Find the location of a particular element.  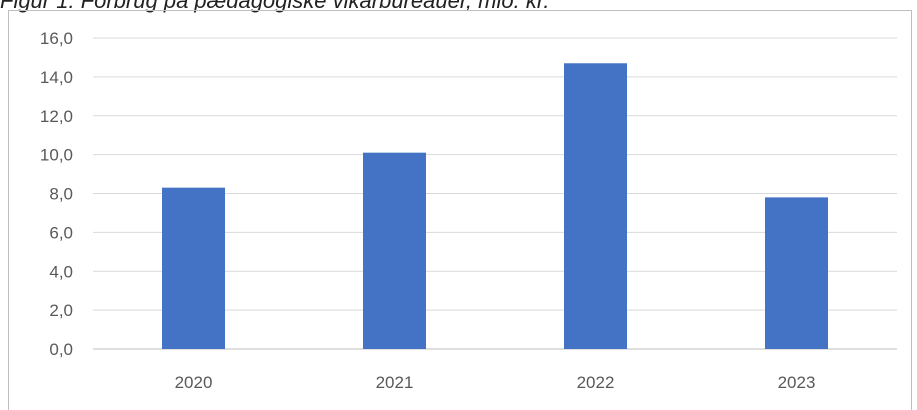

x-tick-label: 2023 is located at coordinates (797, 382).